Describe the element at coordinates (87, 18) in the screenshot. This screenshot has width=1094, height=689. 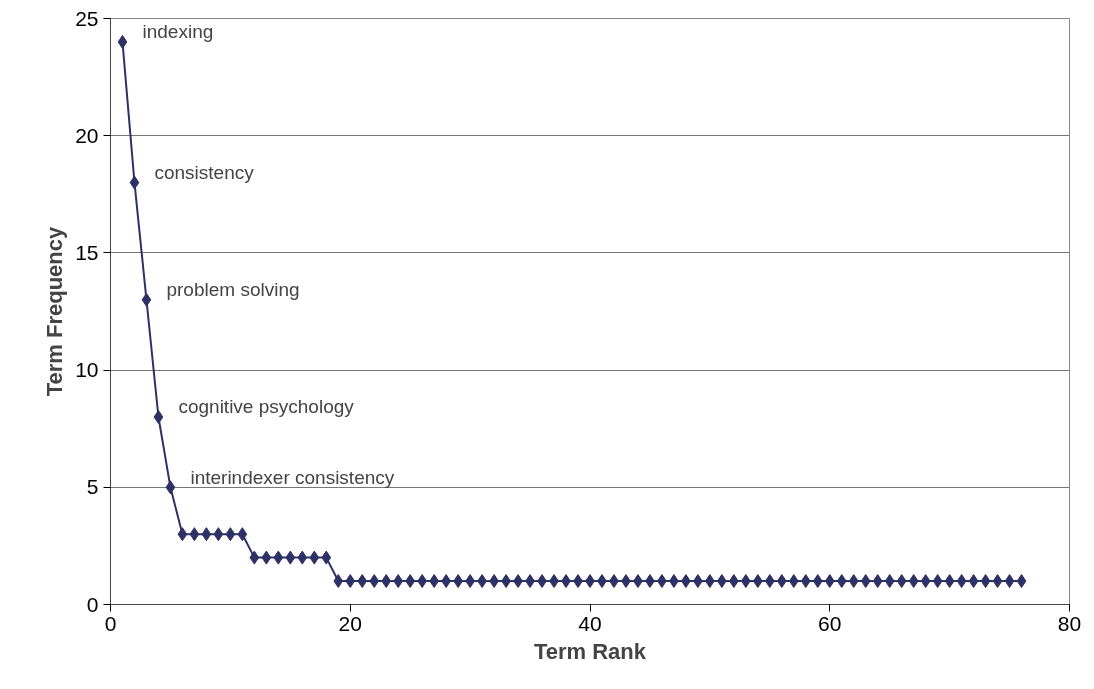
I see `y-tick-label: 25` at that location.